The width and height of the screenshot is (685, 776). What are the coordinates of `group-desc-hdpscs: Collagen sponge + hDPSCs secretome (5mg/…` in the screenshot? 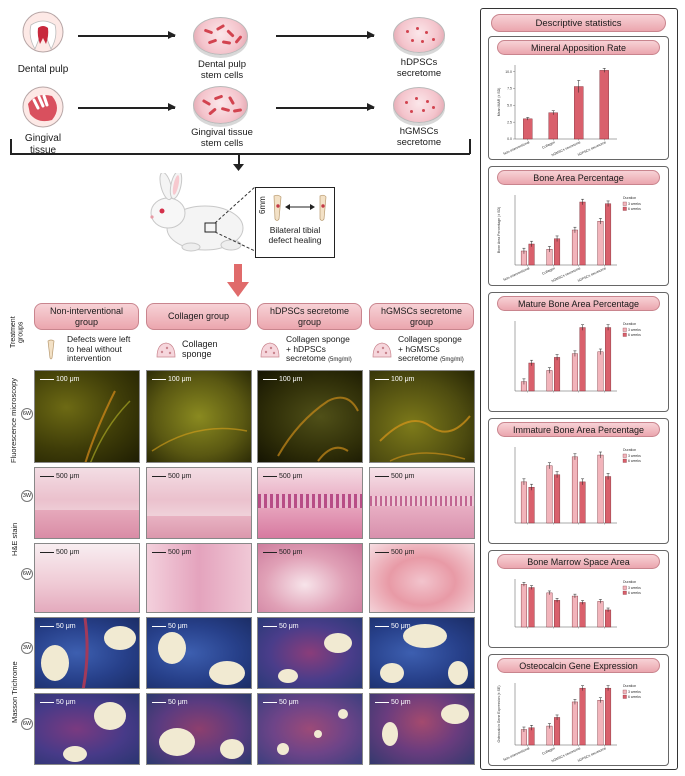 It's located at (311, 349).